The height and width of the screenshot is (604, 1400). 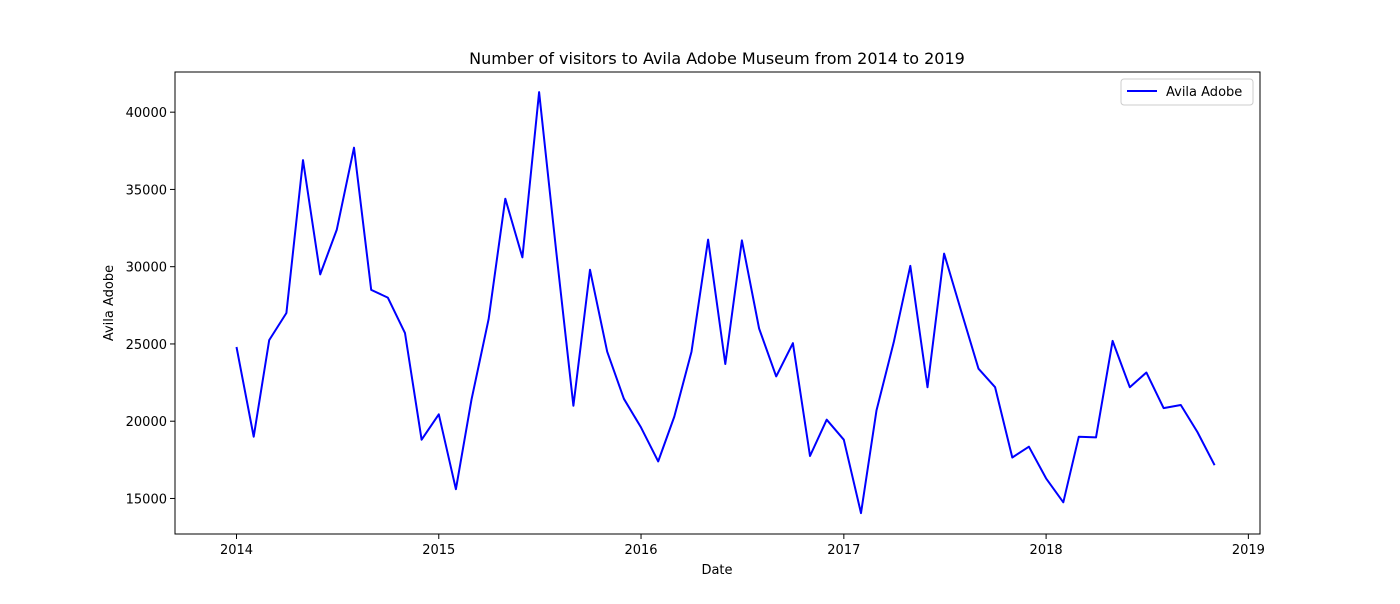 What do you see at coordinates (146, 268) in the screenshot?
I see `y-tick-label: 30000` at bounding box center [146, 268].